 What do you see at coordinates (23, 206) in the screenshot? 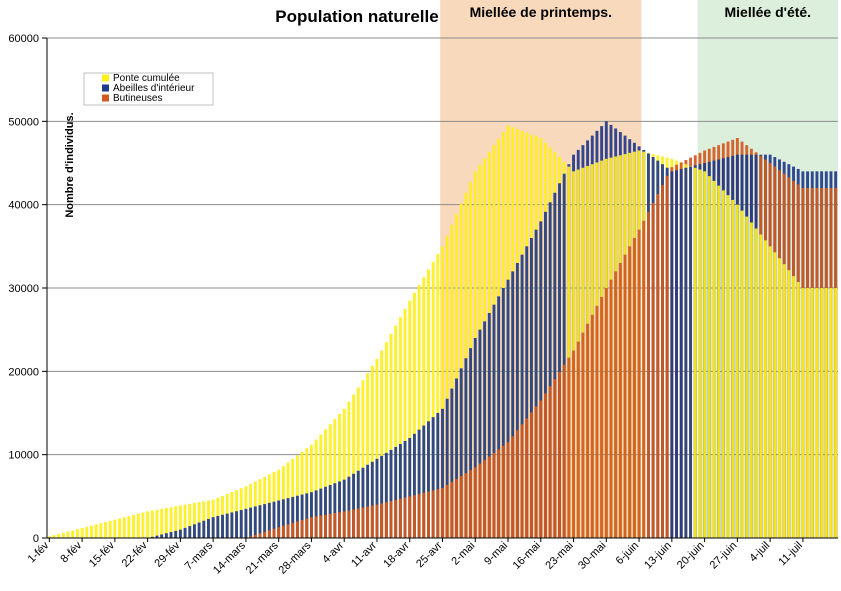
I see `y-tick-label: 40000` at bounding box center [23, 206].